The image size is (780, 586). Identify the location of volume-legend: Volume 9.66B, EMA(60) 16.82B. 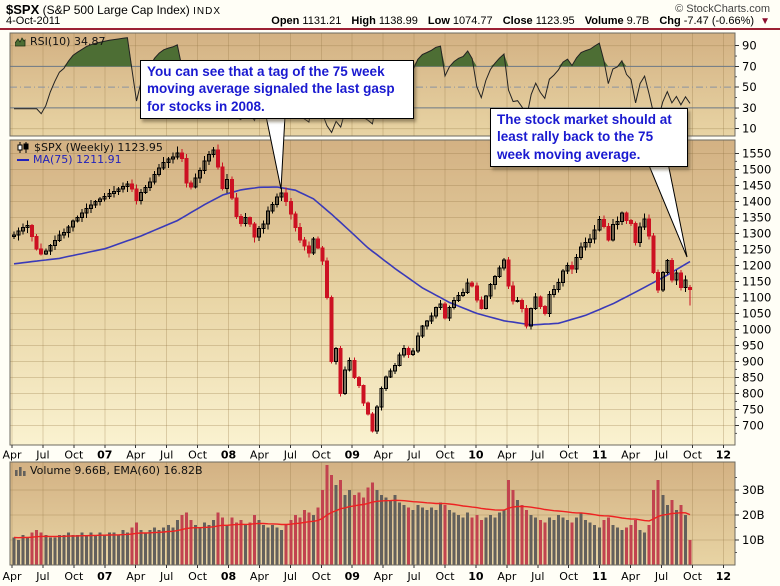
(109, 470).